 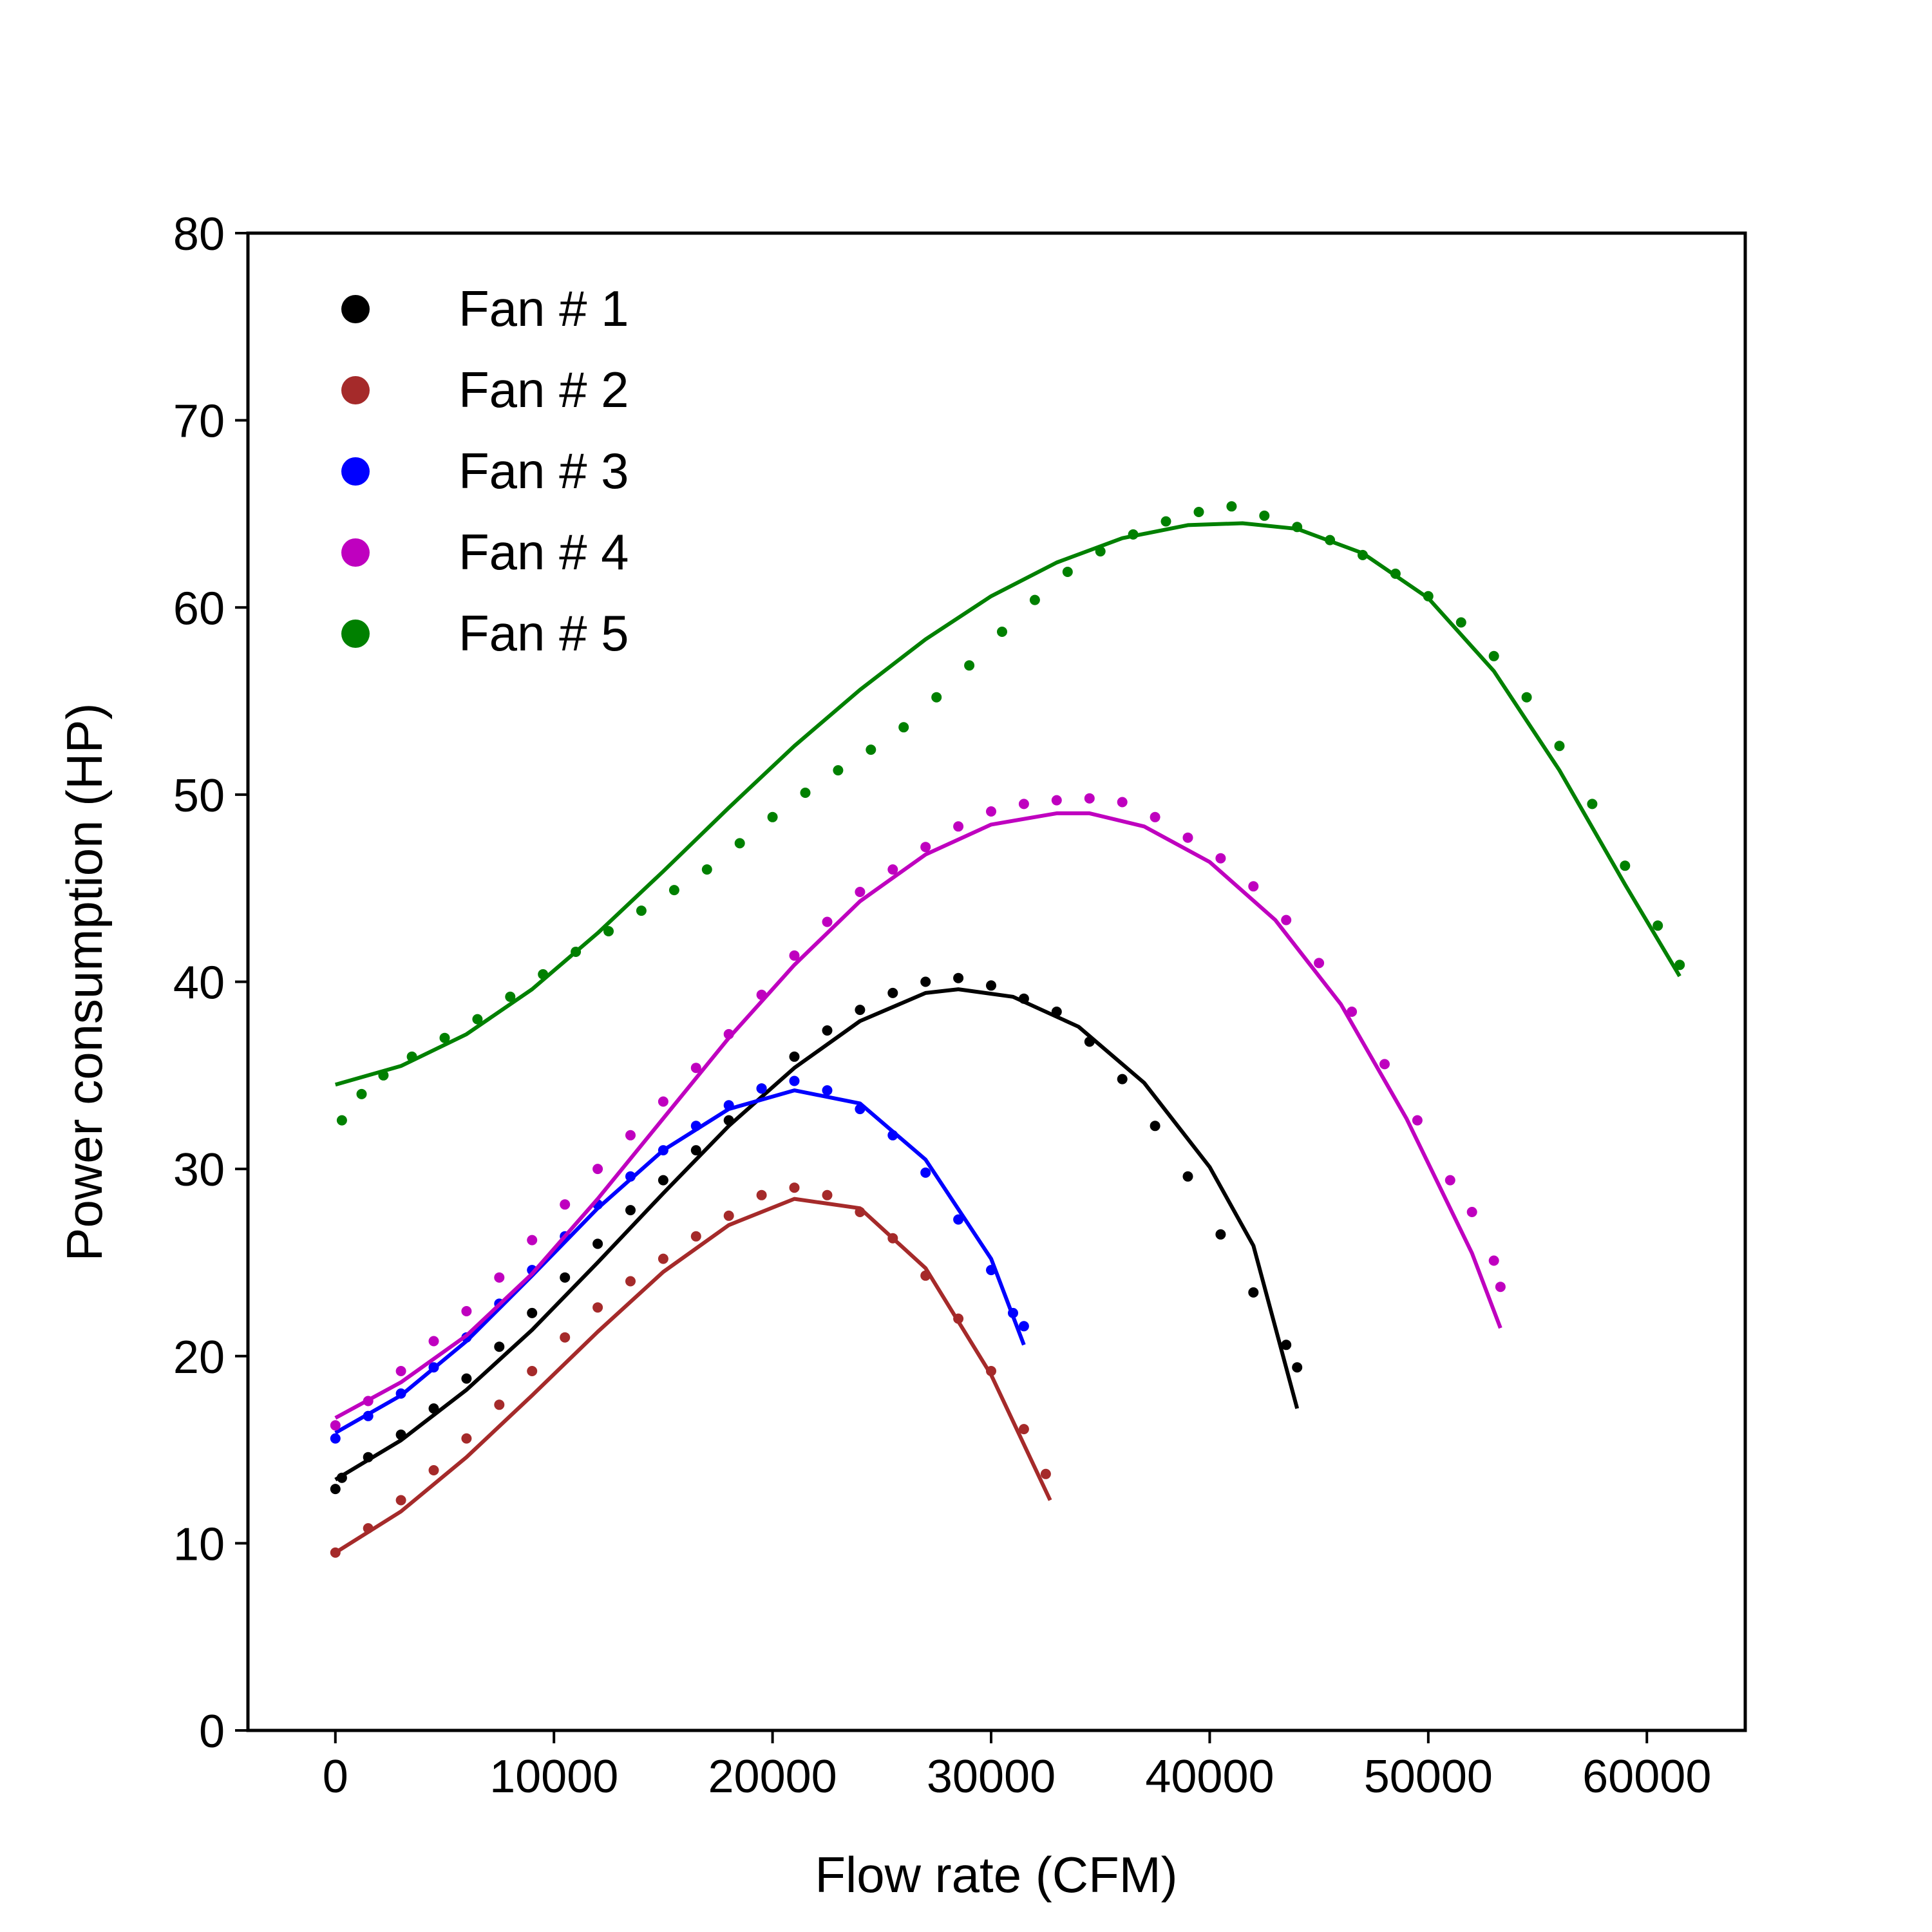 I want to click on x-tick-label: 30000, so click(x=991, y=1777).